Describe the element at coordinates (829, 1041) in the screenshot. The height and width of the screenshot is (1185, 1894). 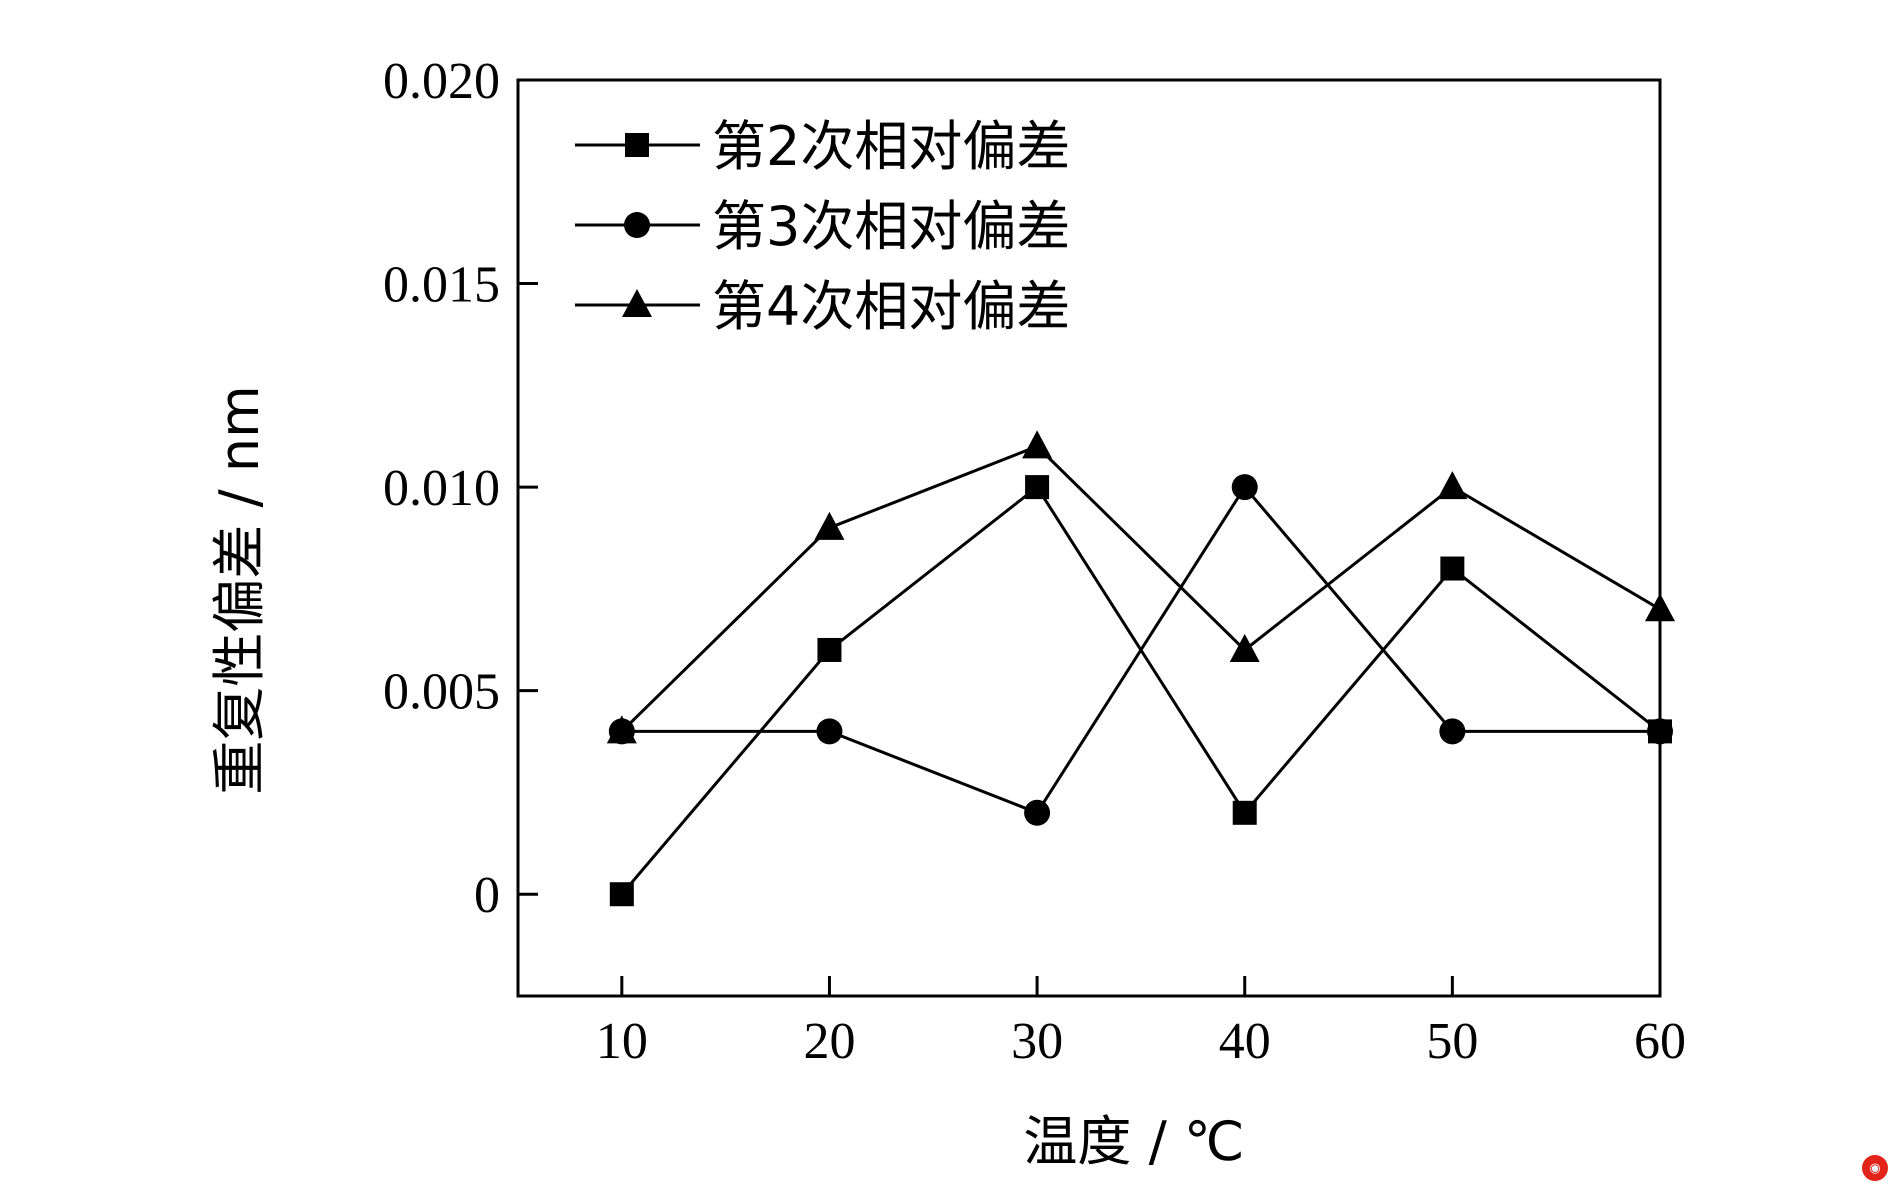
I see `x-tick-label: 20` at that location.